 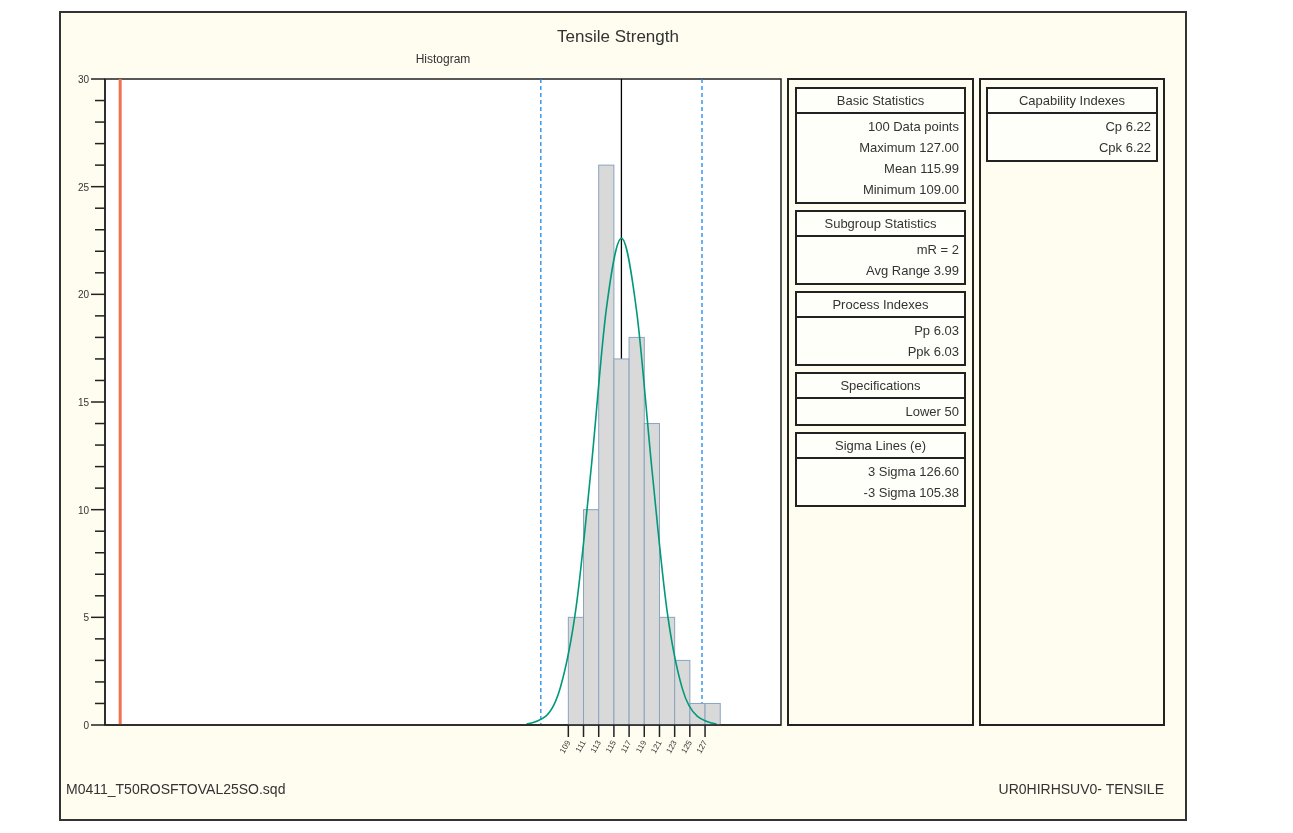 What do you see at coordinates (626, 746) in the screenshot?
I see `x-tick-label: 117` at bounding box center [626, 746].